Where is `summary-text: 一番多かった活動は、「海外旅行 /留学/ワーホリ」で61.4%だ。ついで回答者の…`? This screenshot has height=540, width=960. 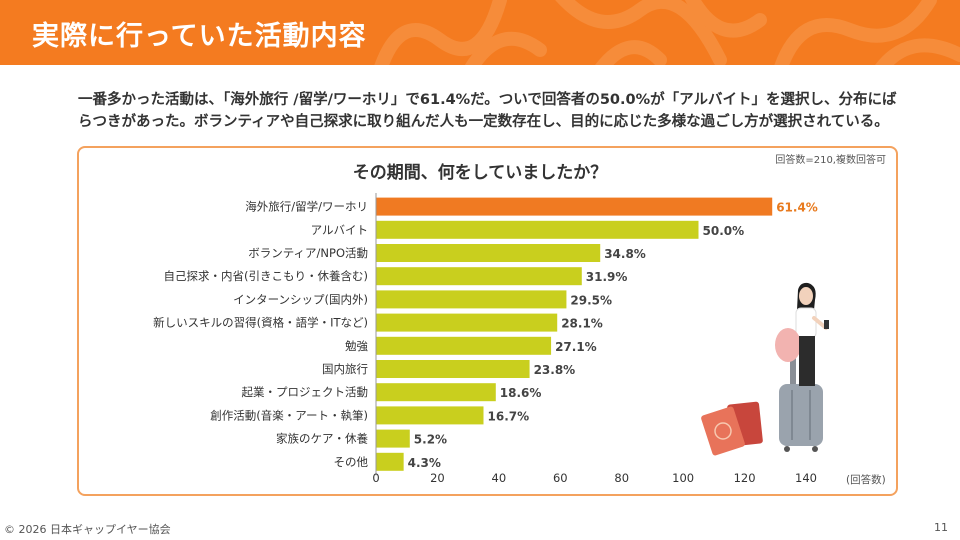 summary-text: 一番多かった活動は、「海外旅行 /留学/ワーホリ」で61.4%だ。ついで回答者の… is located at coordinates (488, 111).